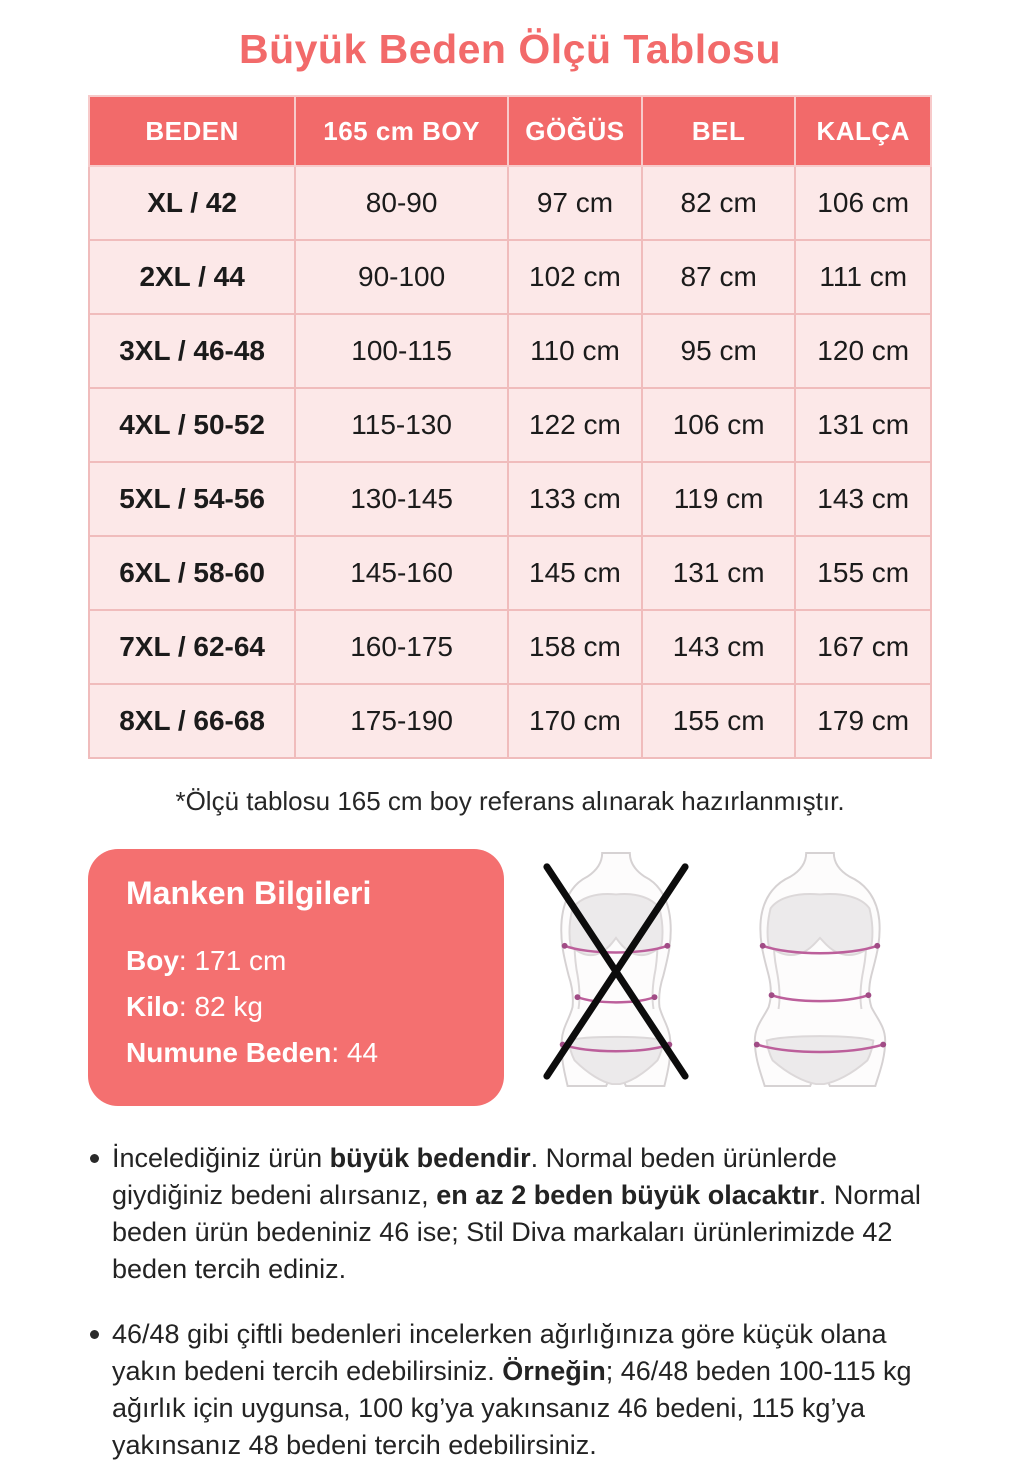 Image resolution: width=1020 pixels, height=1464 pixels. Describe the element at coordinates (718, 131) in the screenshot. I see `column-header-3: BEL` at that location.